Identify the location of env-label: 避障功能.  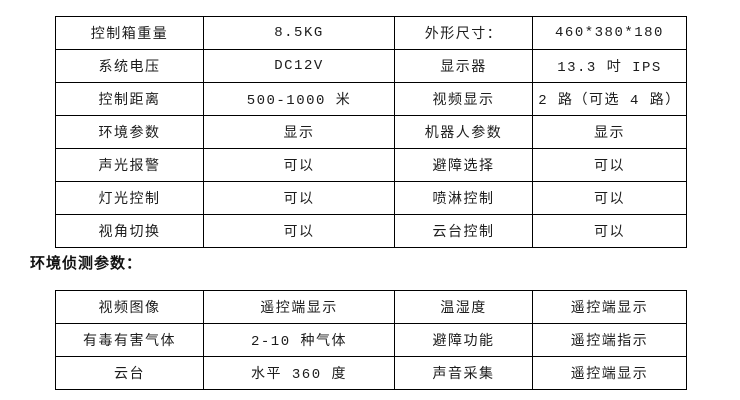
(463, 340).